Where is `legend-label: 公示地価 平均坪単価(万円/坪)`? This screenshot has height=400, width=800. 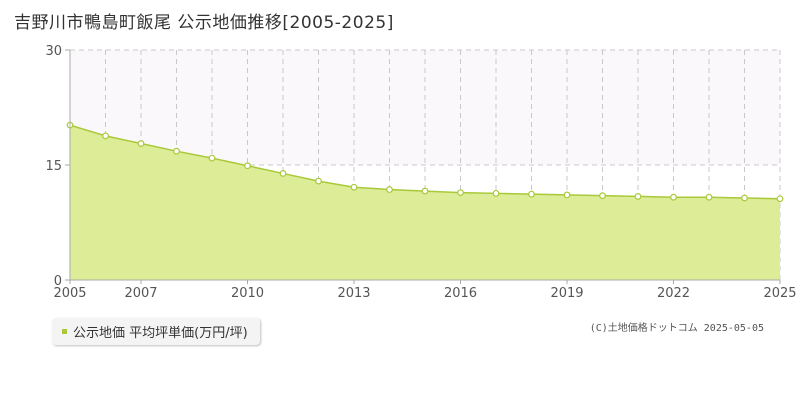
legend-label: 公示地価 平均坪単価(万円/坪) is located at coordinates (160, 333).